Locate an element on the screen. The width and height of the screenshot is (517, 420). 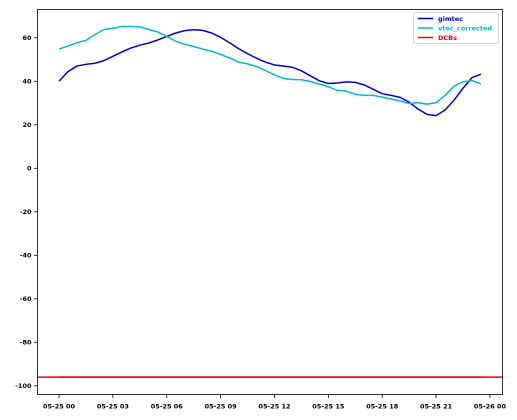
legend-label: gimtec is located at coordinates (450, 19).